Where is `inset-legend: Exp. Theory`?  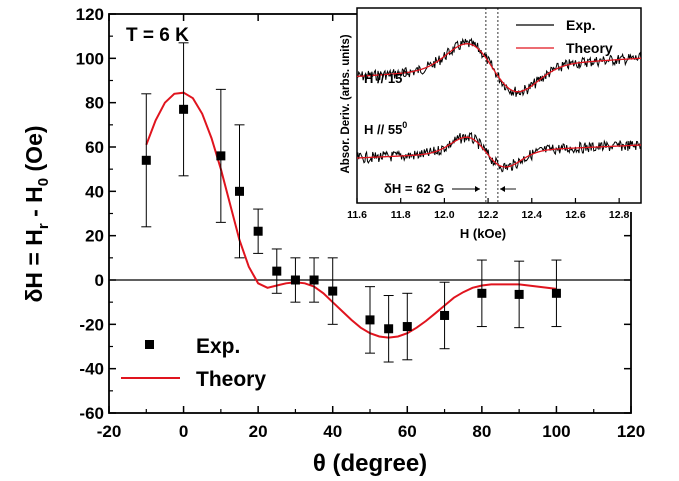 inset-legend: Exp. Theory is located at coordinates (564, 36).